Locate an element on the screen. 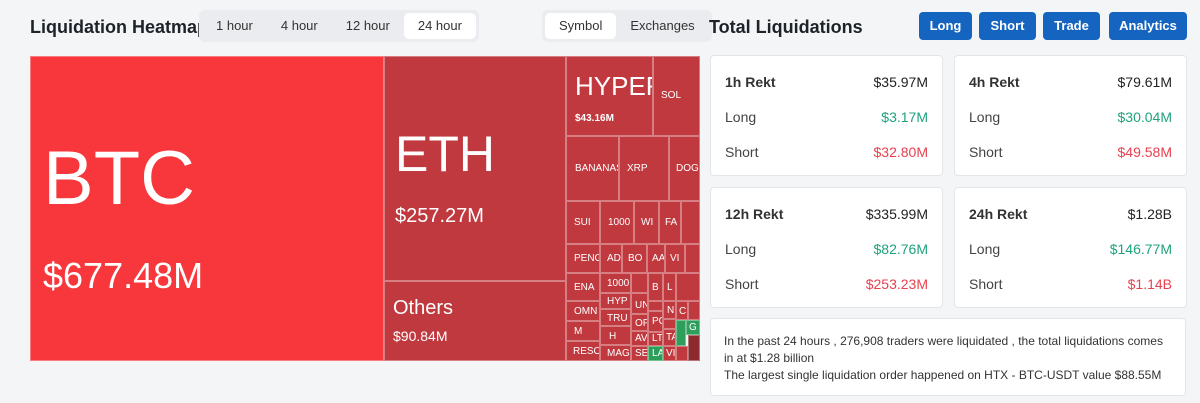  tile-label: HYP is located at coordinates (617, 301).